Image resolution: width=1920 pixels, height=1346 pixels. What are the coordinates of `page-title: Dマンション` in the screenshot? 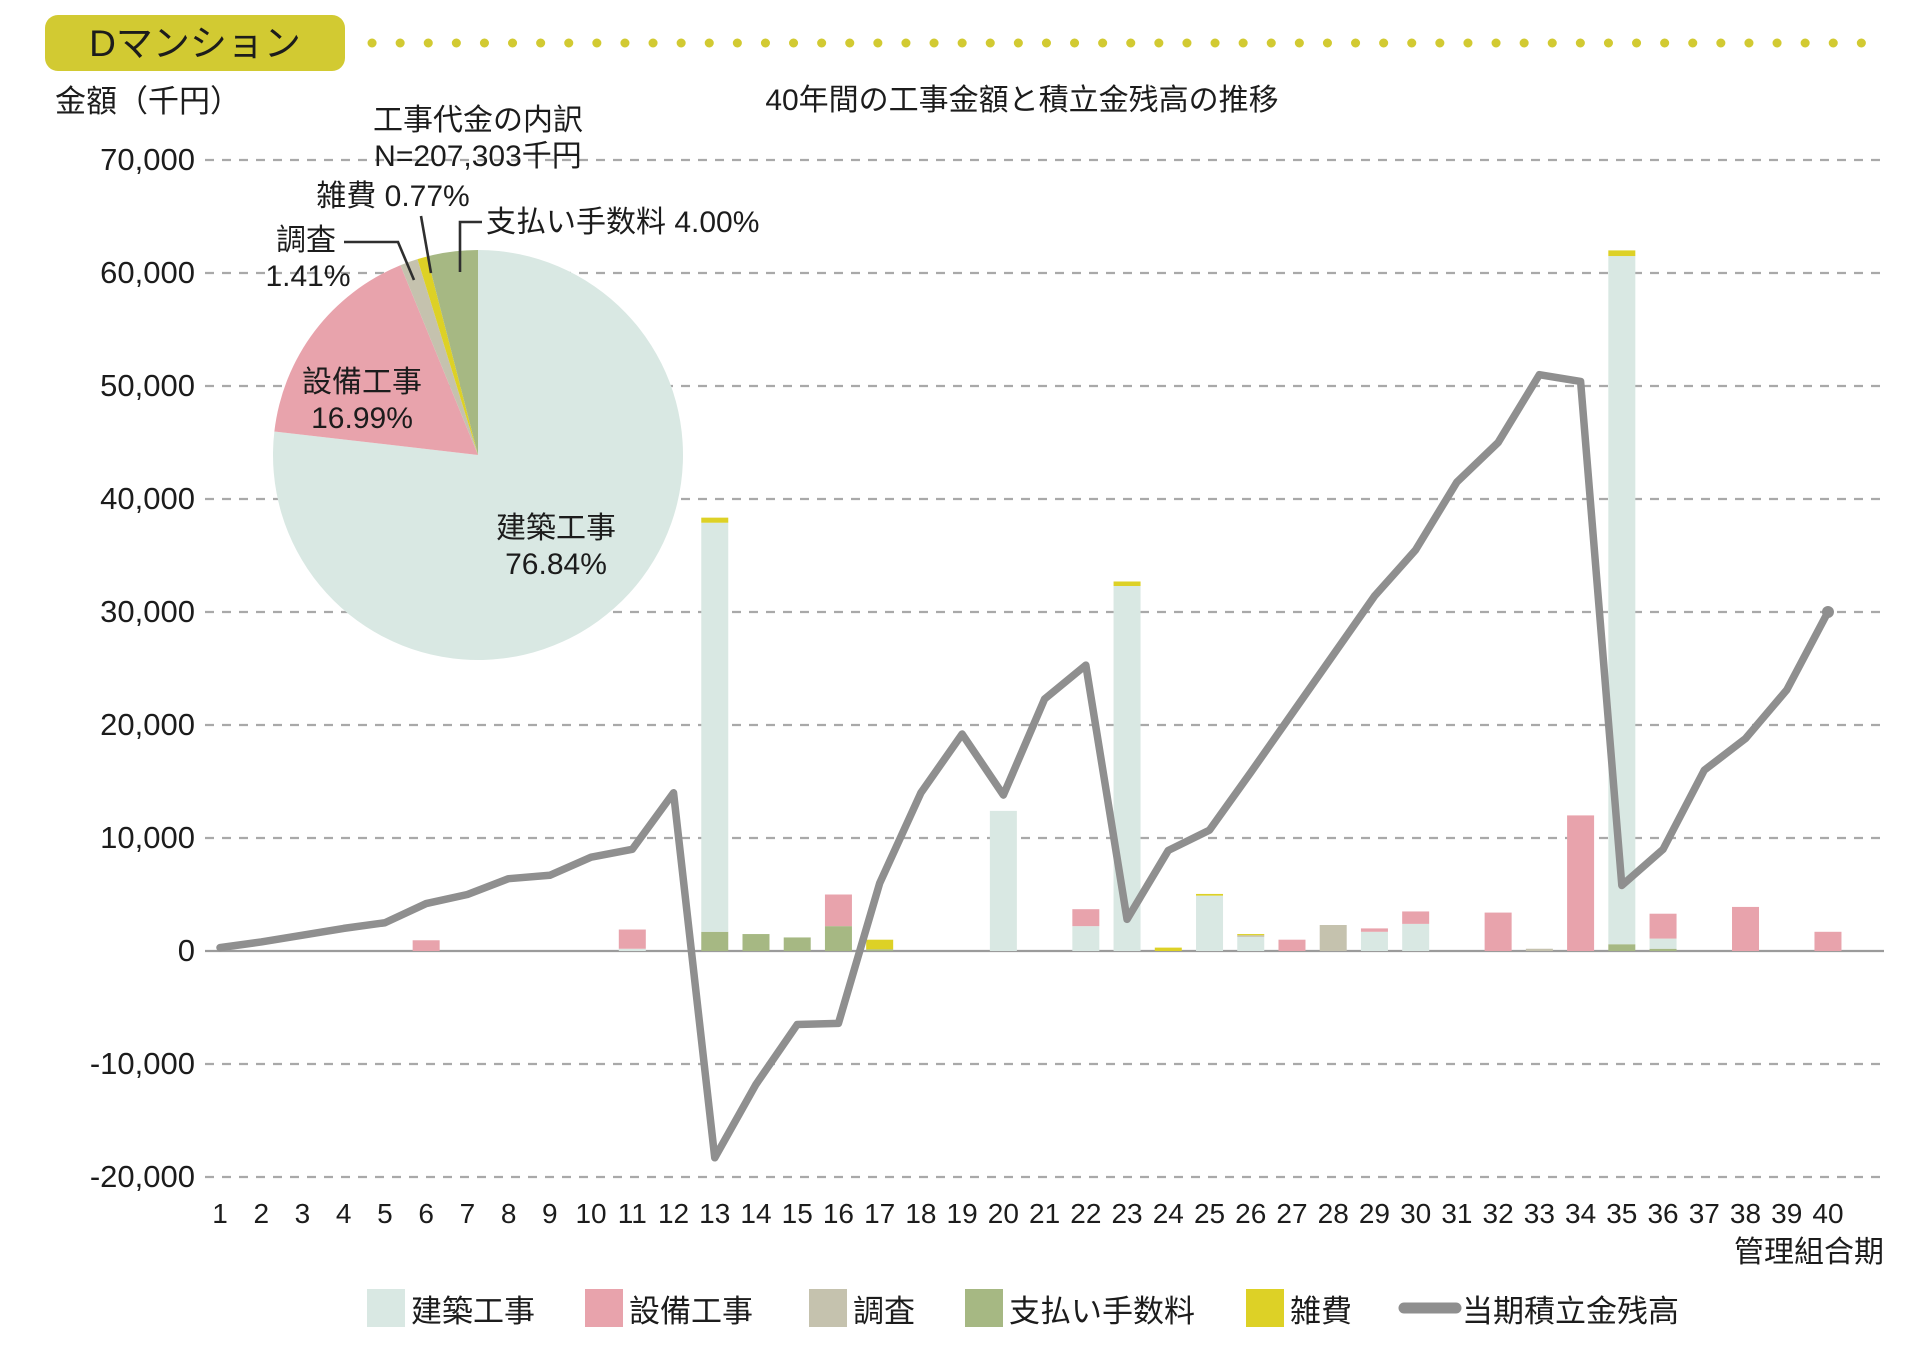 It's located at (195, 43).